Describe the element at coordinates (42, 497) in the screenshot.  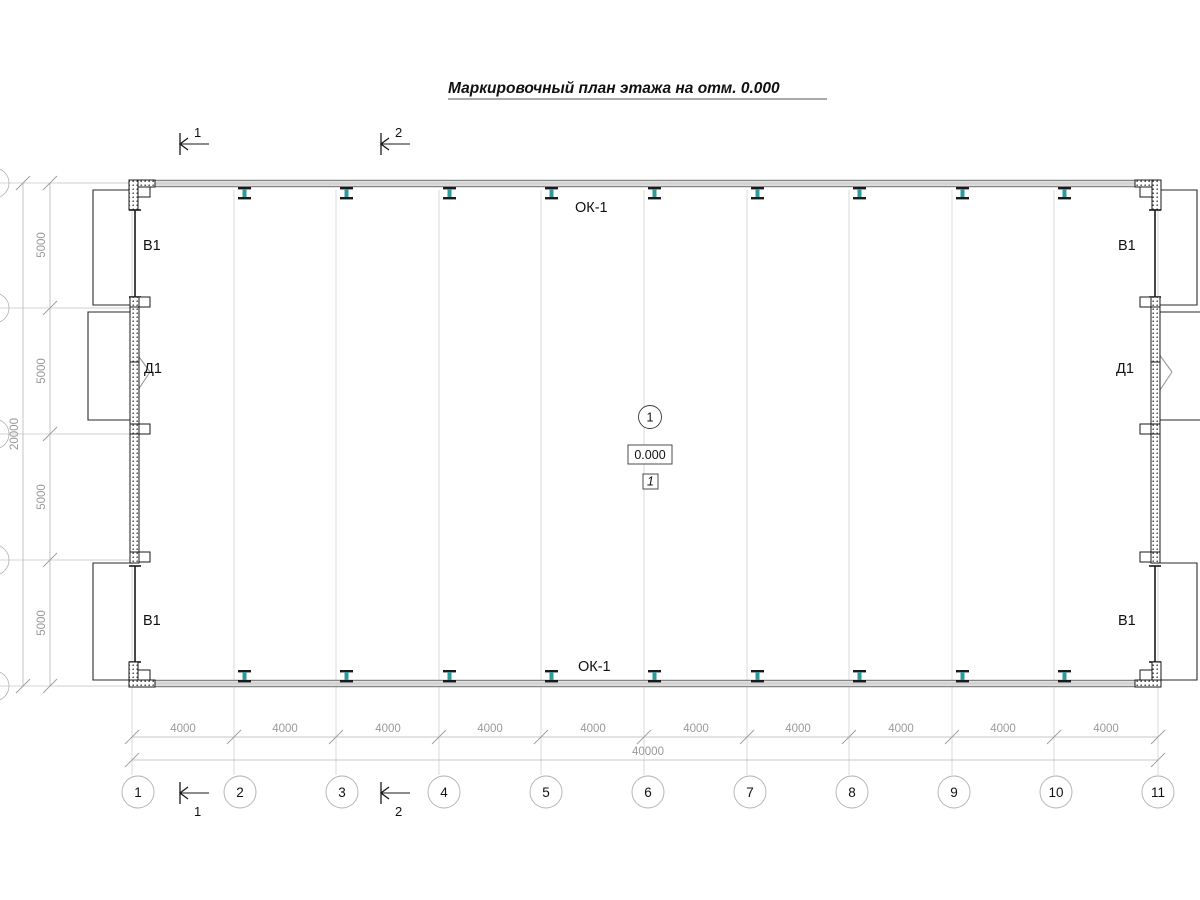
I see `dim-left-seg-3: 5000` at that location.